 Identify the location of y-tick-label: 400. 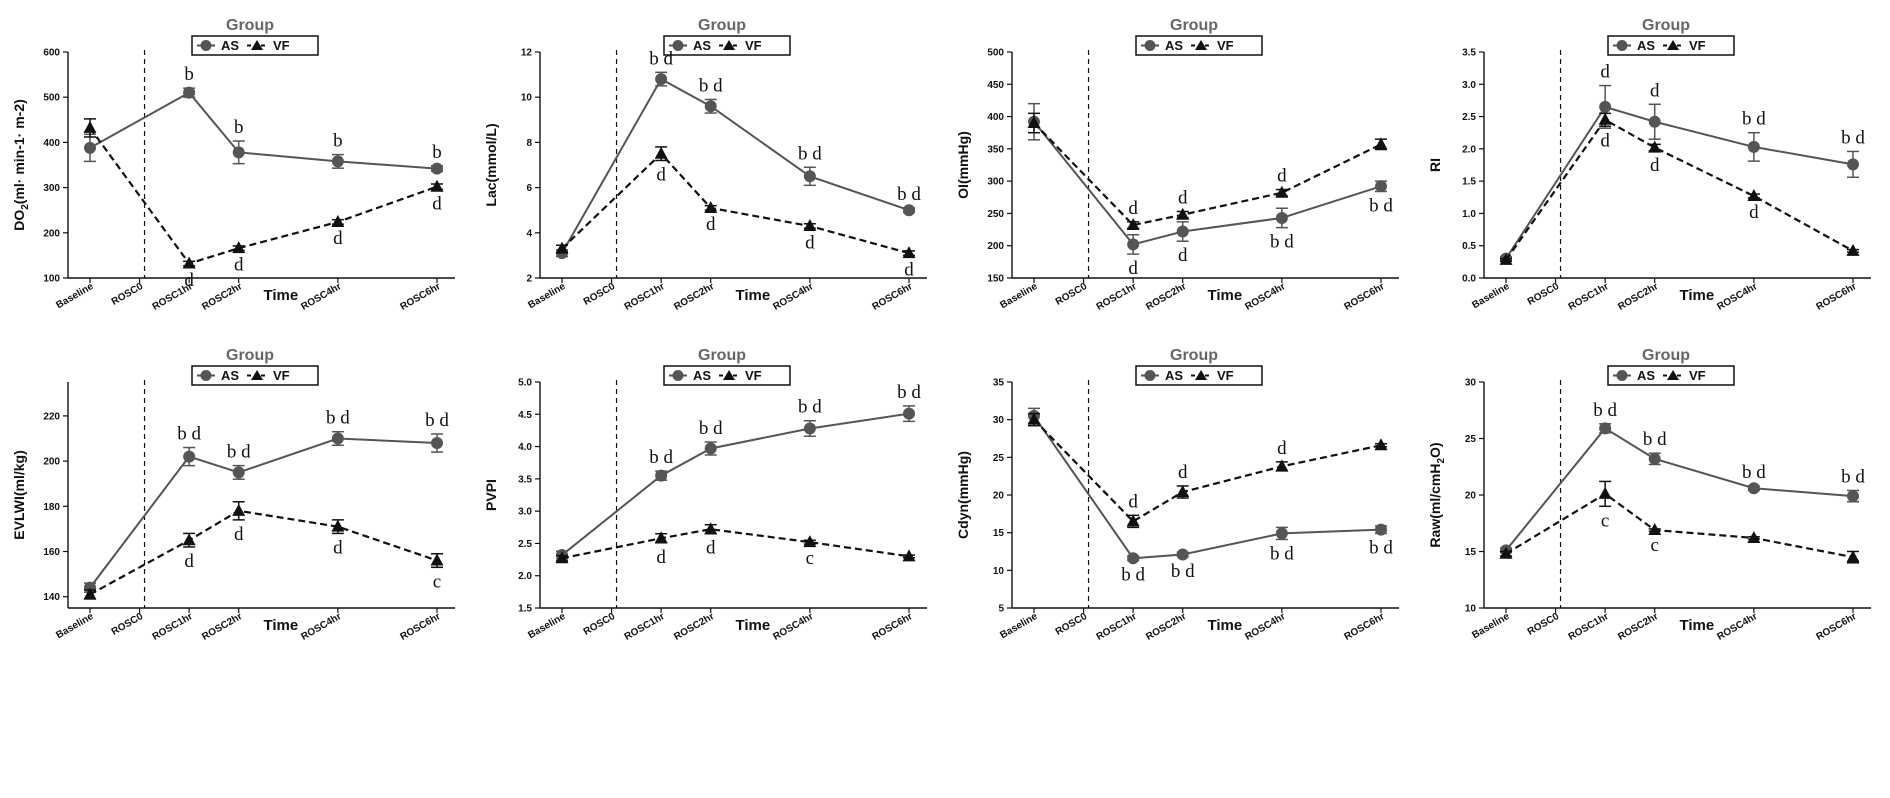
(995, 117).